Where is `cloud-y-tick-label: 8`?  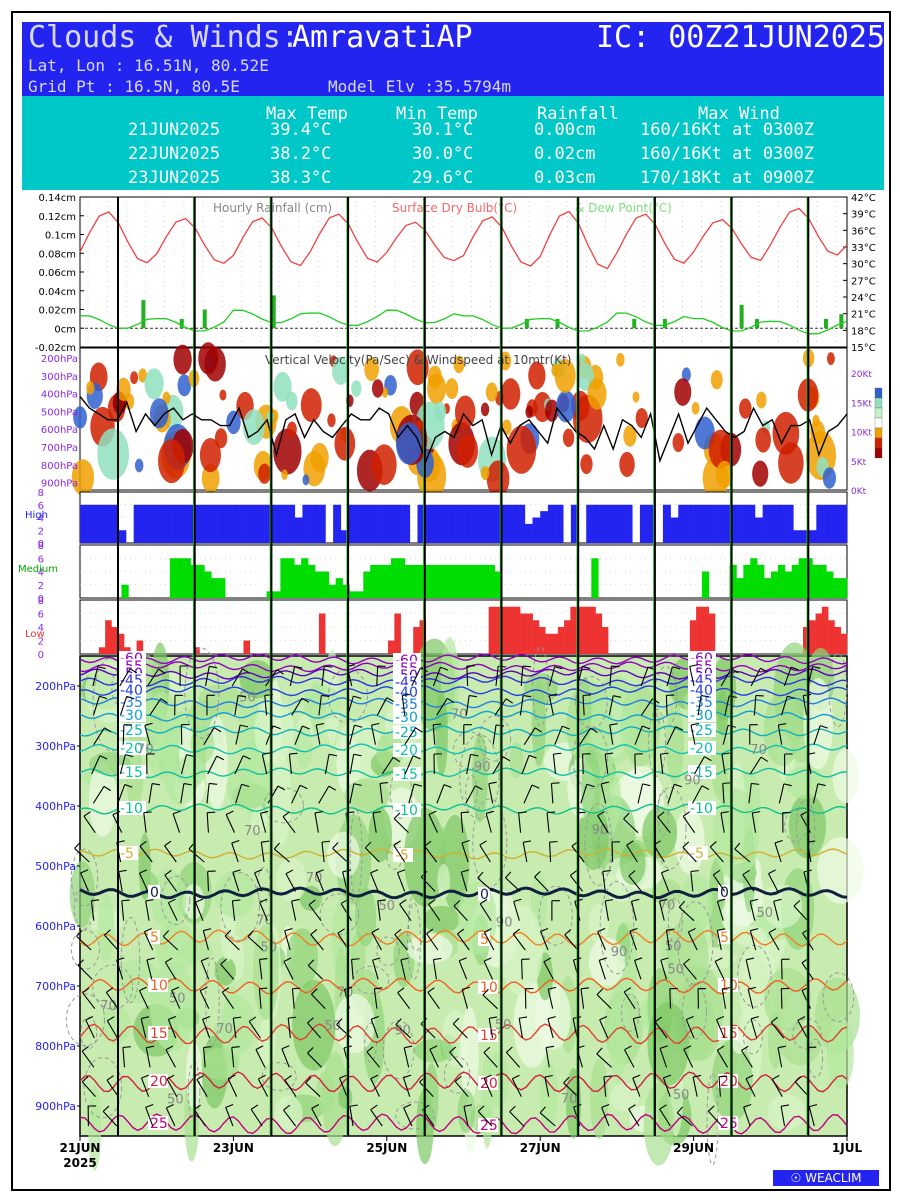 cloud-y-tick-label: 8 is located at coordinates (41, 546).